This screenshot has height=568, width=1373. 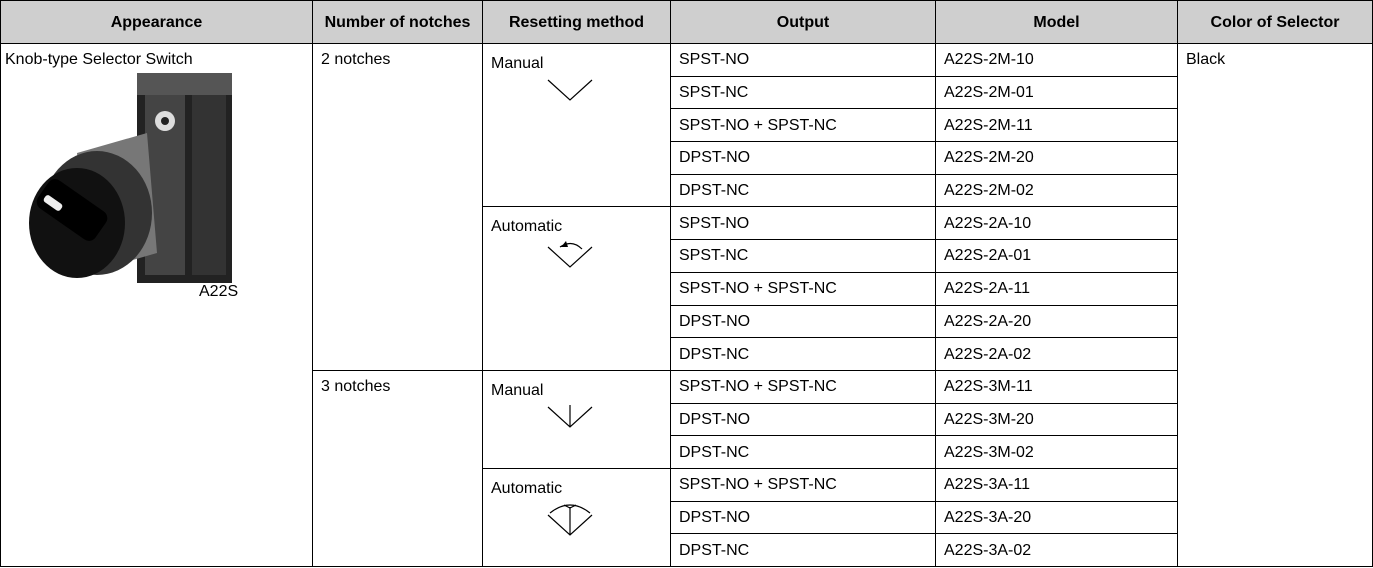 I want to click on model-cell: A22S-2A-11, so click(x=1056, y=288).